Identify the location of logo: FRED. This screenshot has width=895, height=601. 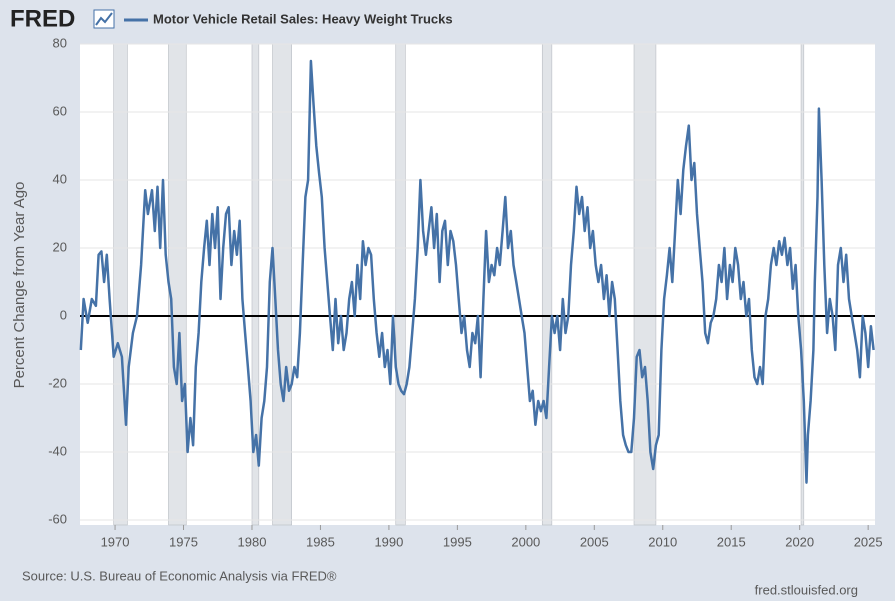
(42, 18).